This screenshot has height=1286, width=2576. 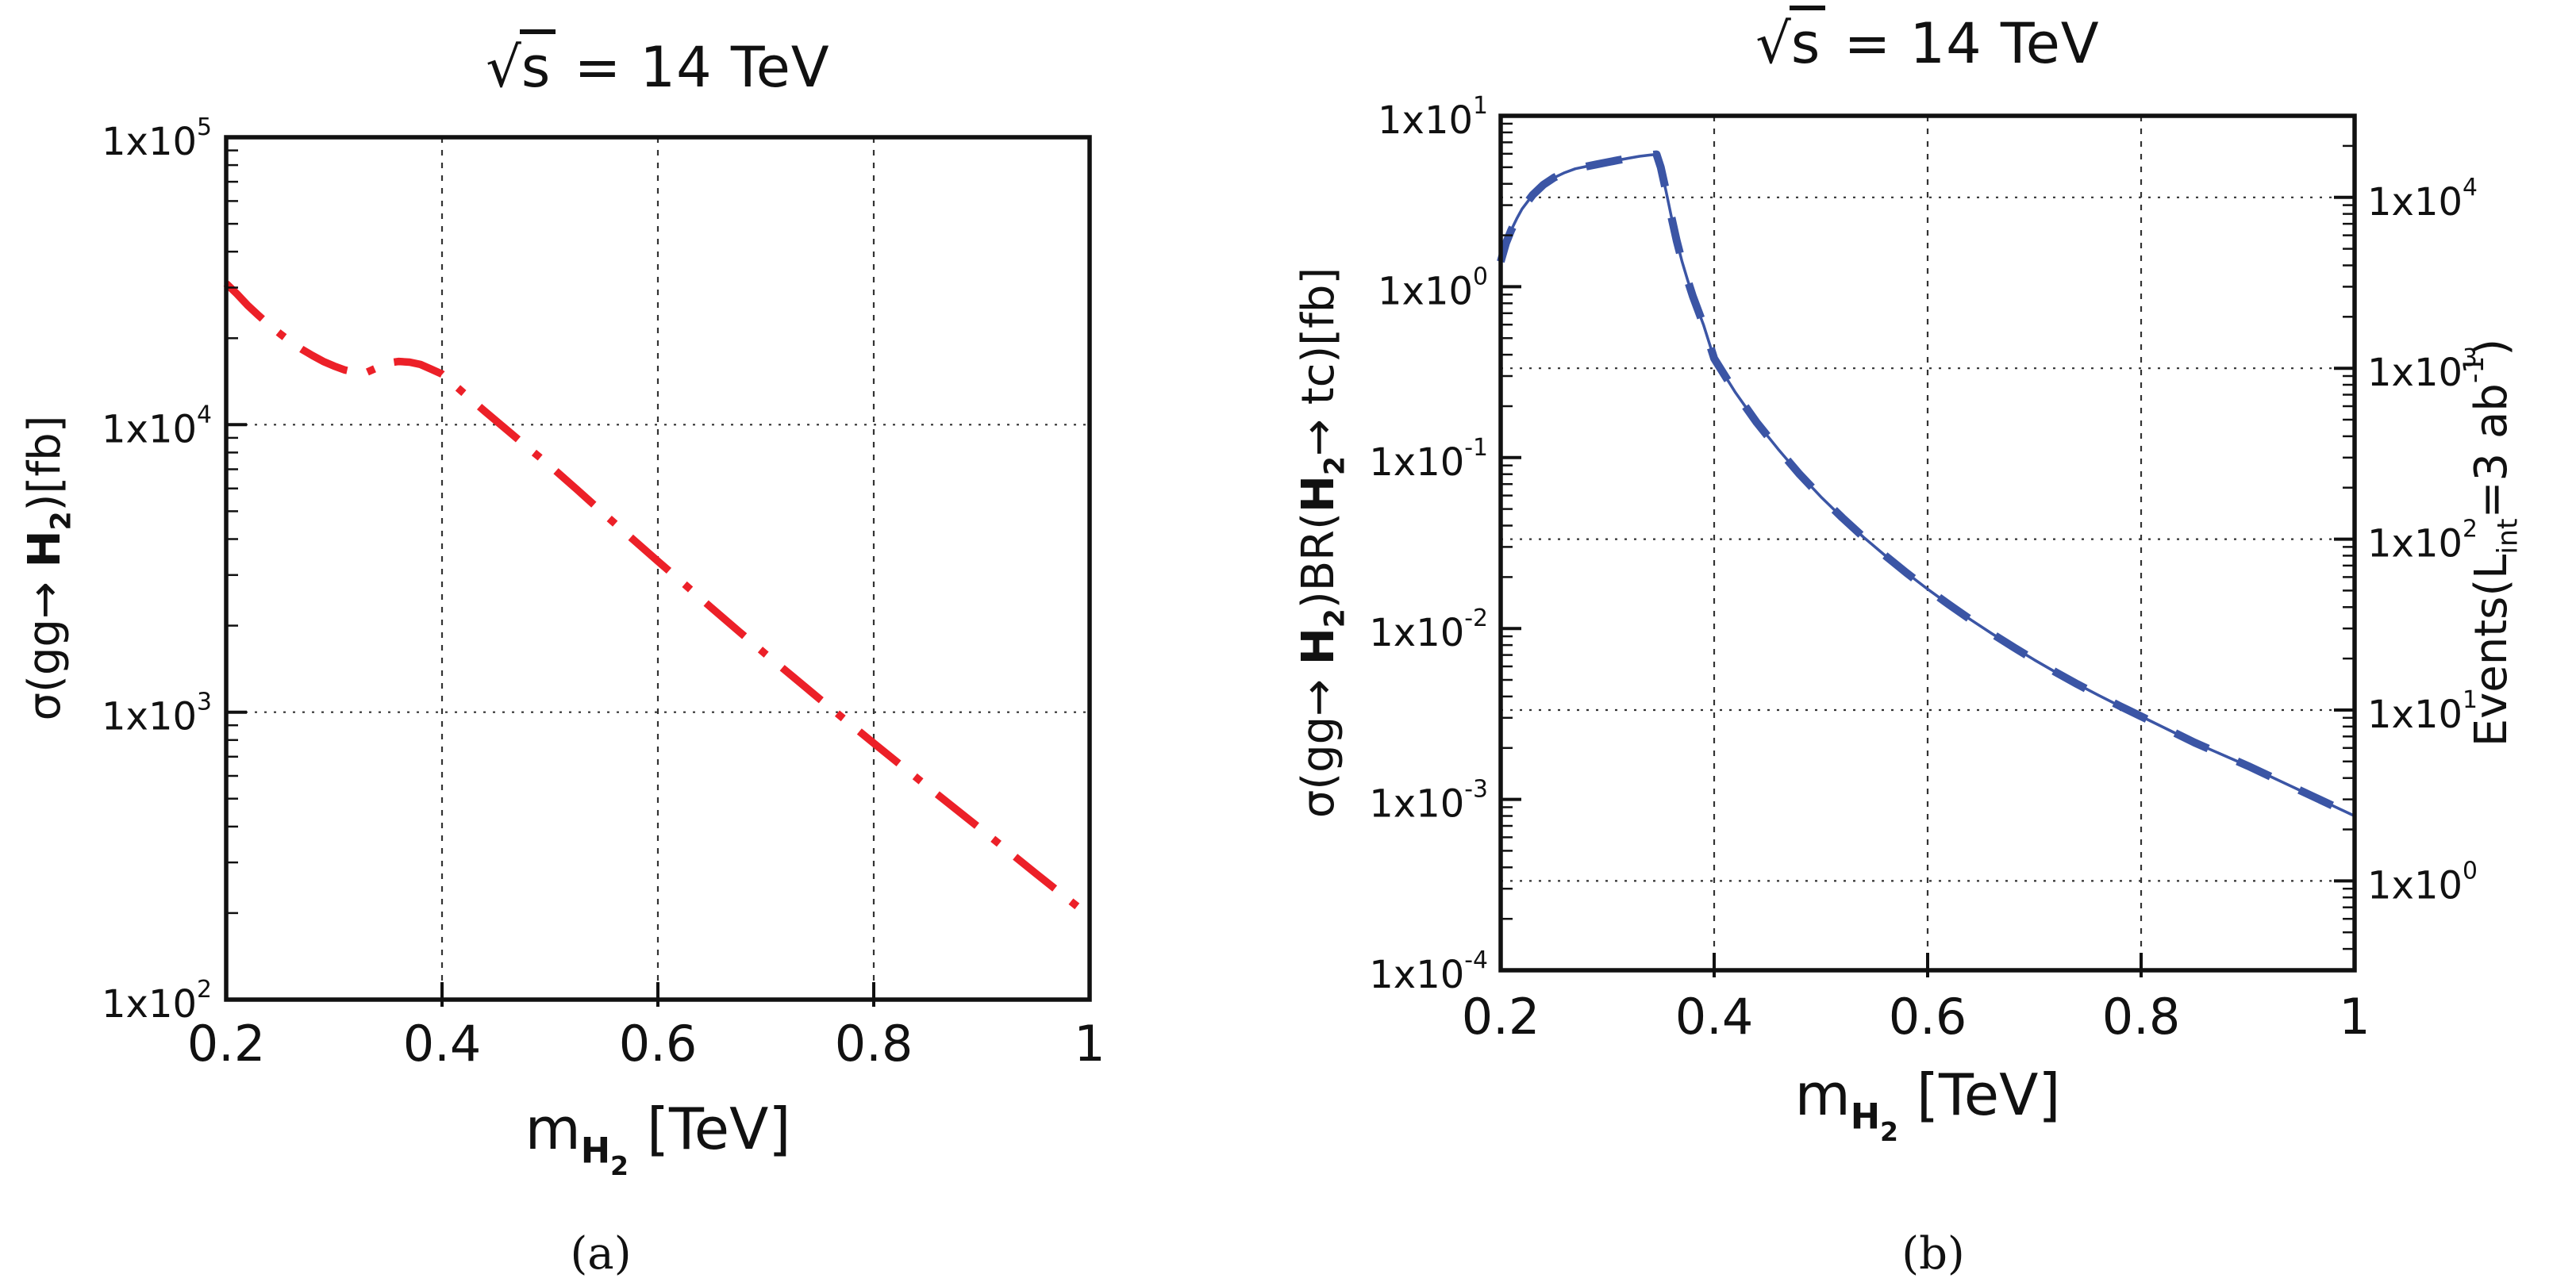 What do you see at coordinates (1916, 1050) in the screenshot?
I see `x-axis-b: 0.2 0.4 0.6 0.8 1 mH2 [TeV]` at bounding box center [1916, 1050].